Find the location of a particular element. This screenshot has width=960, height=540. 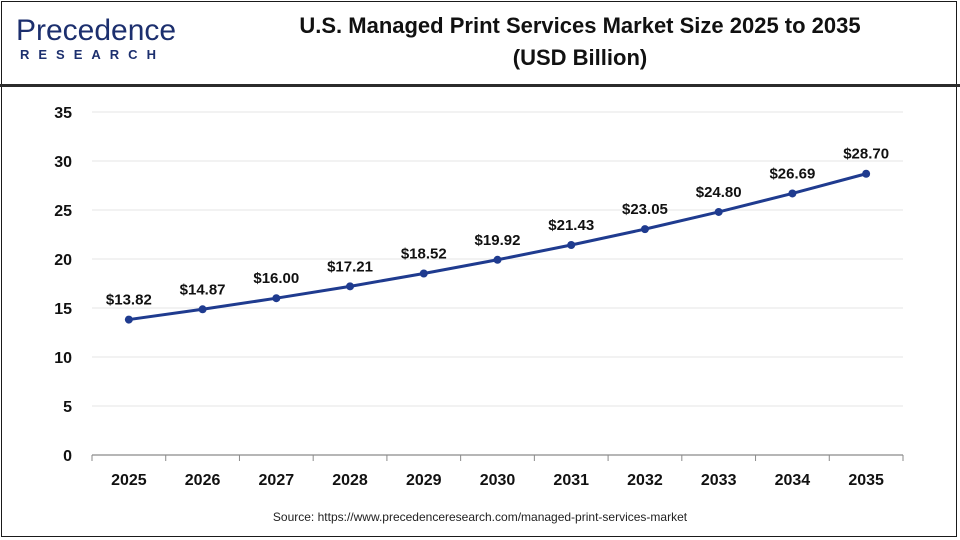

x-tick-label: 2031 is located at coordinates (571, 480).